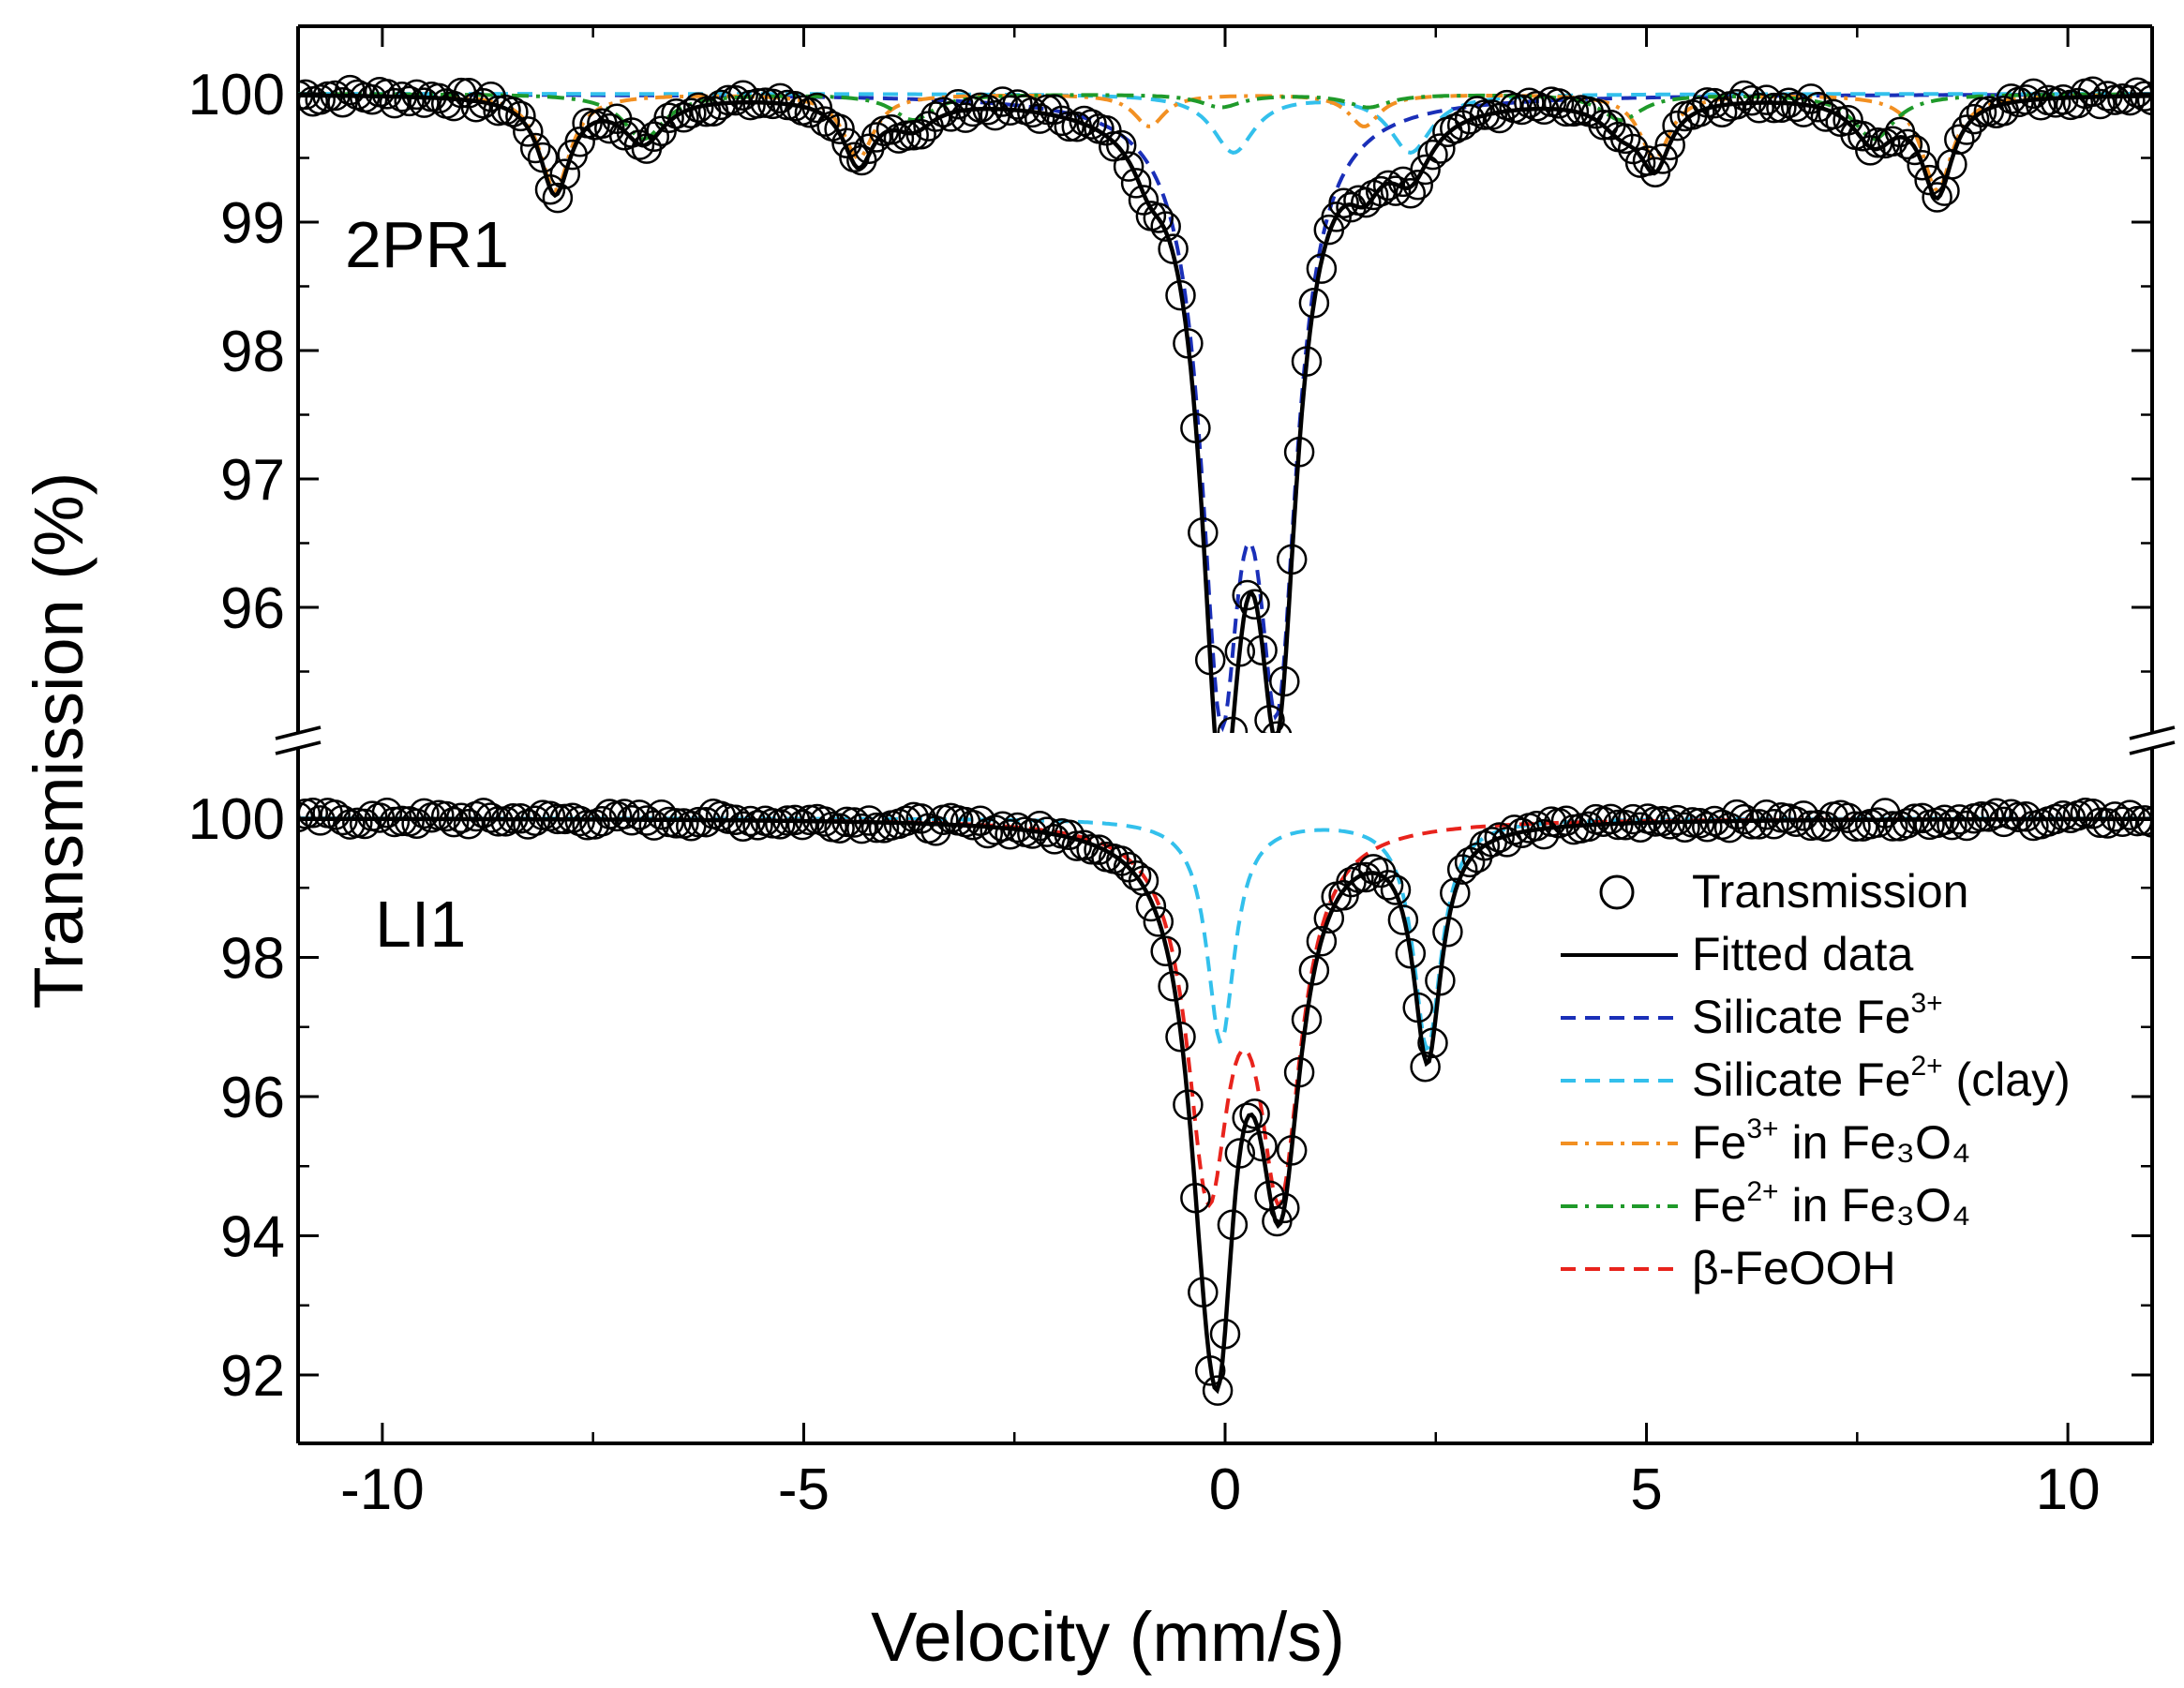 The image size is (2184, 1688). I want to click on x-axis-title: Velocity (mm/s), so click(1108, 1637).